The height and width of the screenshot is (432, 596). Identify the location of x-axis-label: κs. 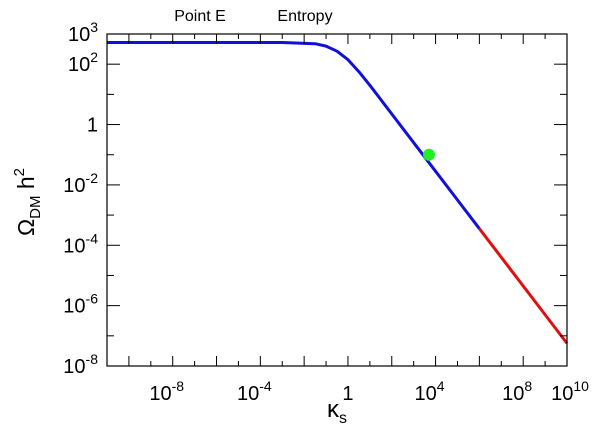
(337, 411).